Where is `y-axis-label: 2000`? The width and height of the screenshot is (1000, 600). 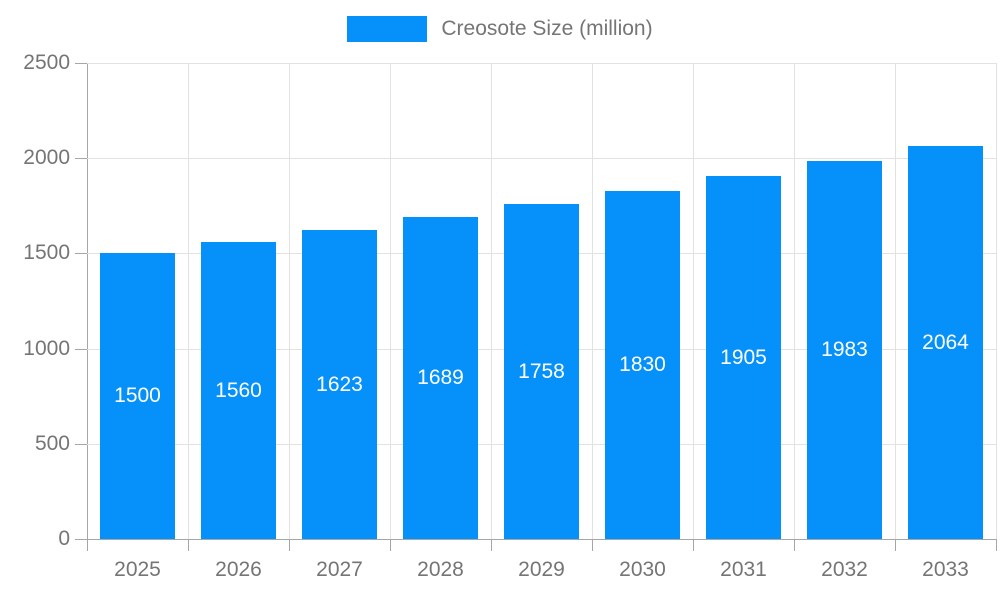 y-axis-label: 2000 is located at coordinates (46, 158).